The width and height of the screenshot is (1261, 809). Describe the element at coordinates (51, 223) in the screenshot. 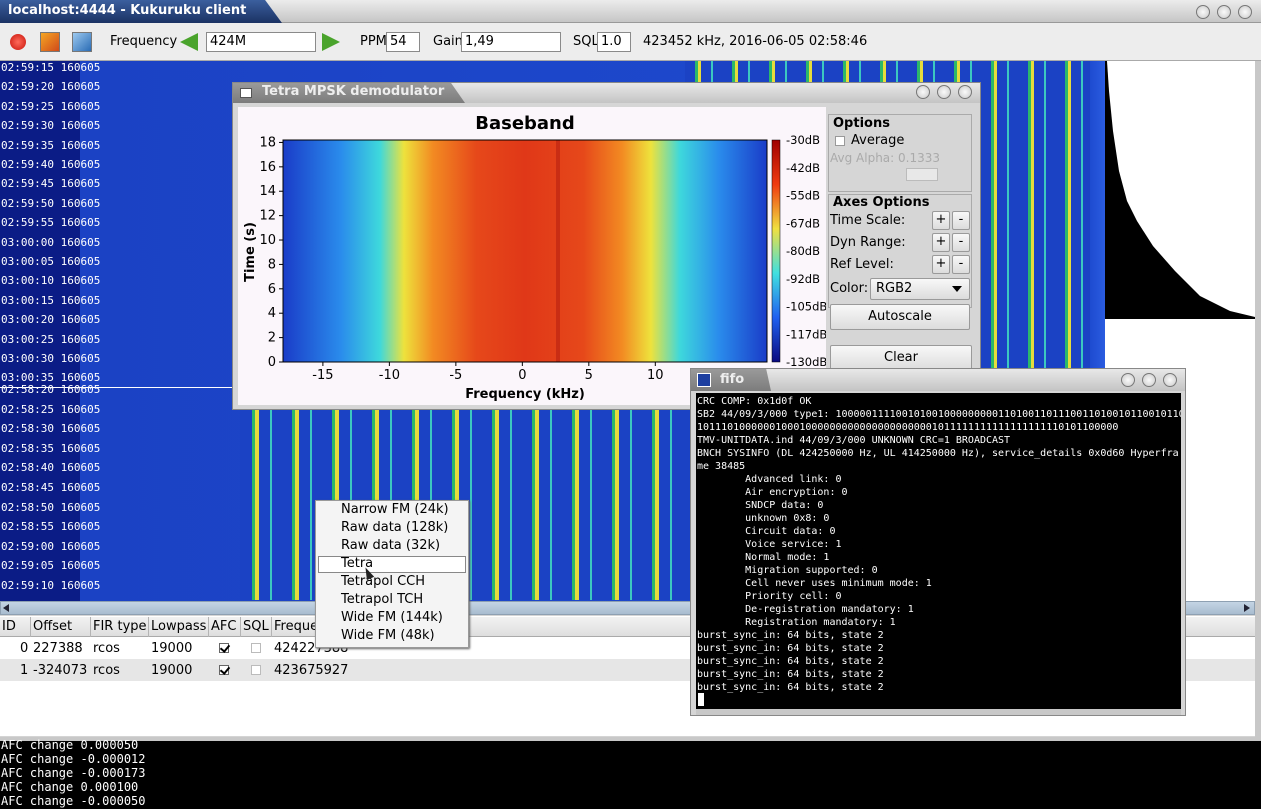

I see `timestamp: 02:59:55 160605` at that location.